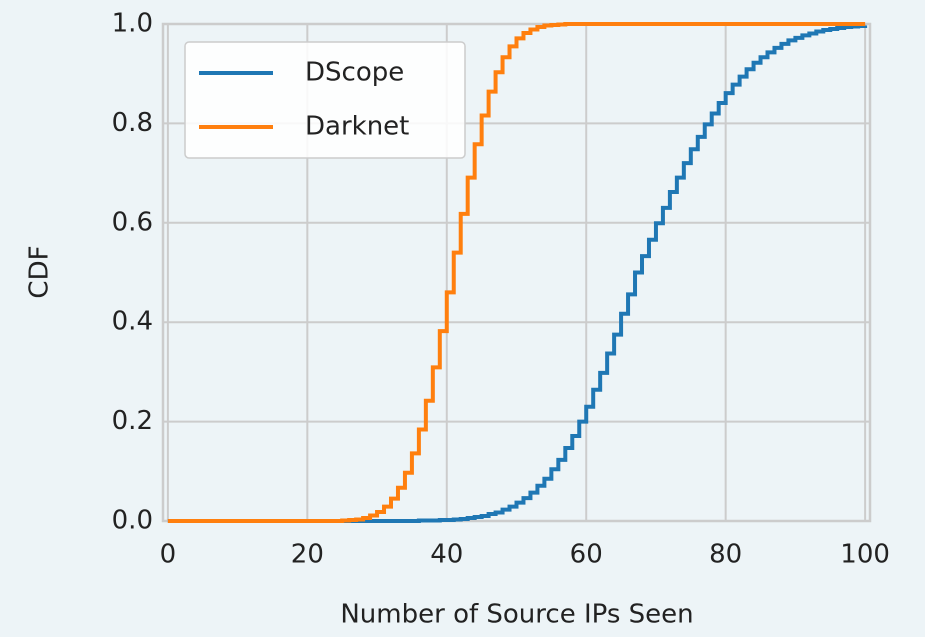 This screenshot has height=637, width=925. What do you see at coordinates (725, 555) in the screenshot?
I see `x-tick-label: 80` at bounding box center [725, 555].